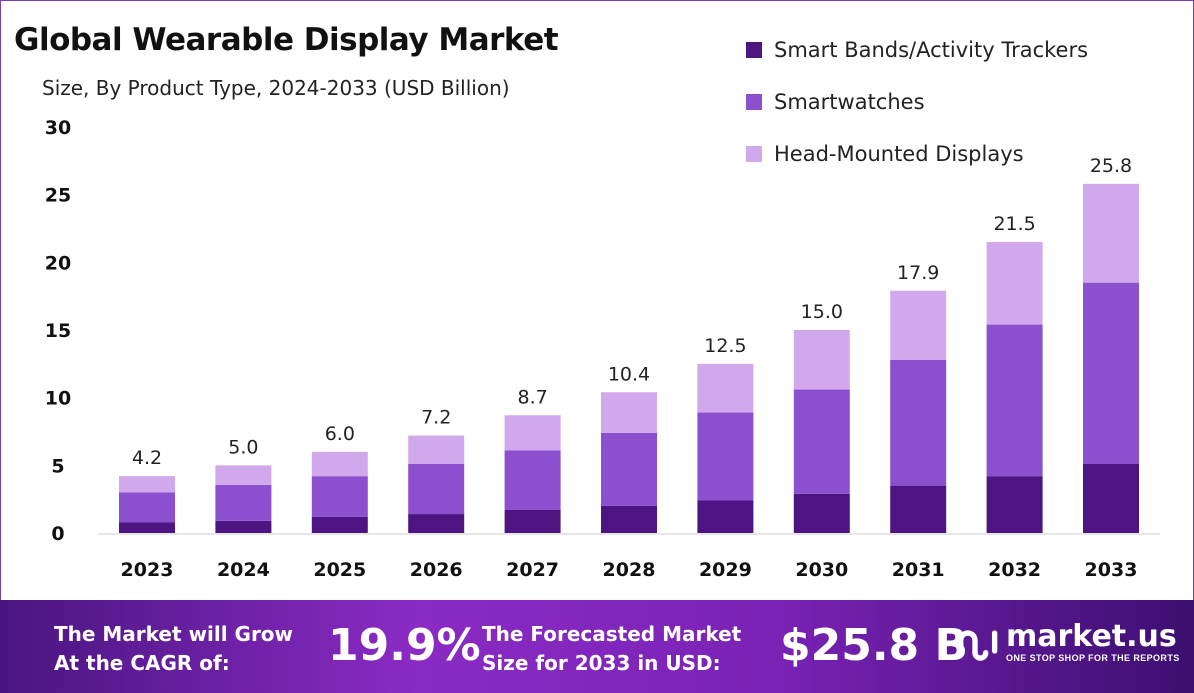 This screenshot has height=693, width=1194. Describe the element at coordinates (58, 263) in the screenshot. I see `y-tick-label: 20` at that location.